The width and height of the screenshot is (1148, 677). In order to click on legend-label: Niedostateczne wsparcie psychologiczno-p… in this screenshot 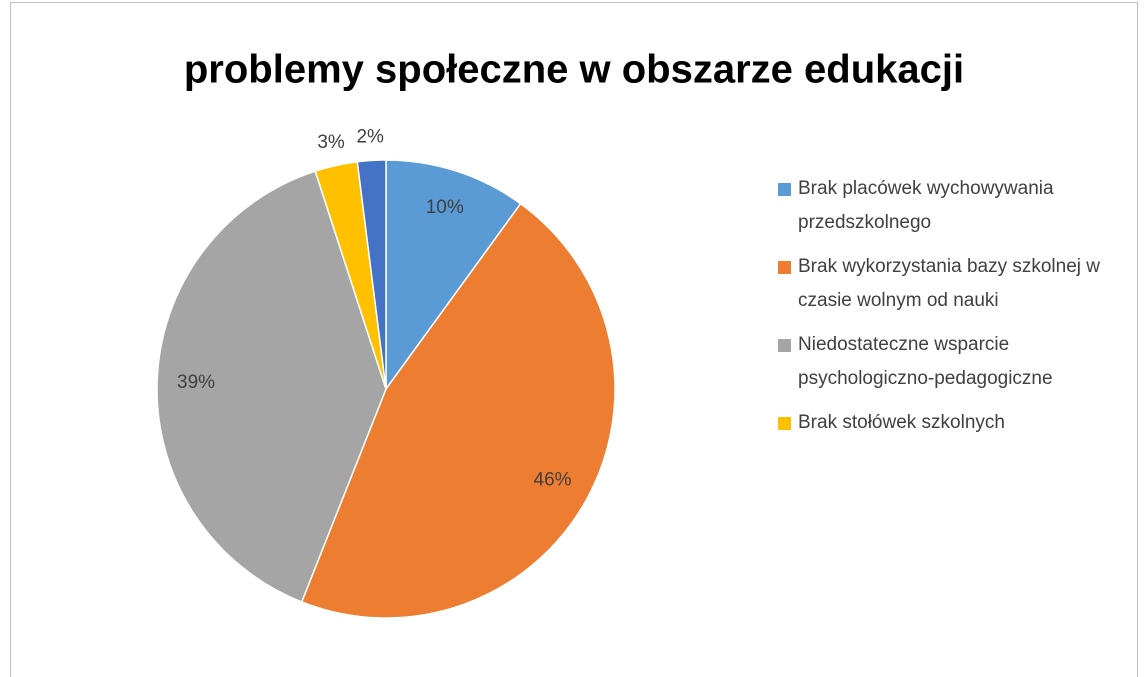, I will do `click(925, 361)`.